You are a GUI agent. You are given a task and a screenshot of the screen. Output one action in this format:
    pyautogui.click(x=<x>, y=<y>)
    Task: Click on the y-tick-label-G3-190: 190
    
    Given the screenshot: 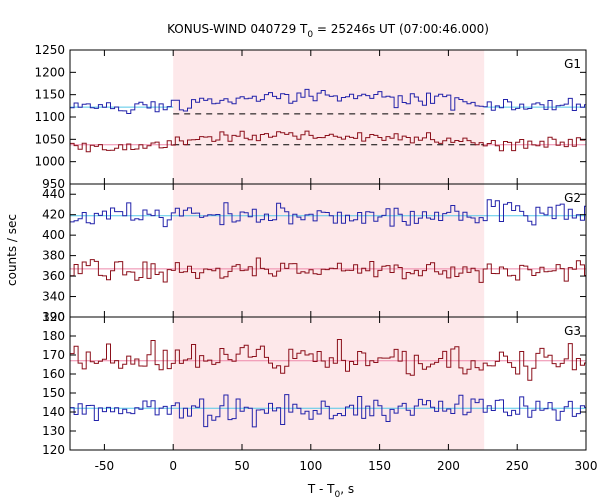 What is the action you would take?
    pyautogui.click(x=53, y=317)
    